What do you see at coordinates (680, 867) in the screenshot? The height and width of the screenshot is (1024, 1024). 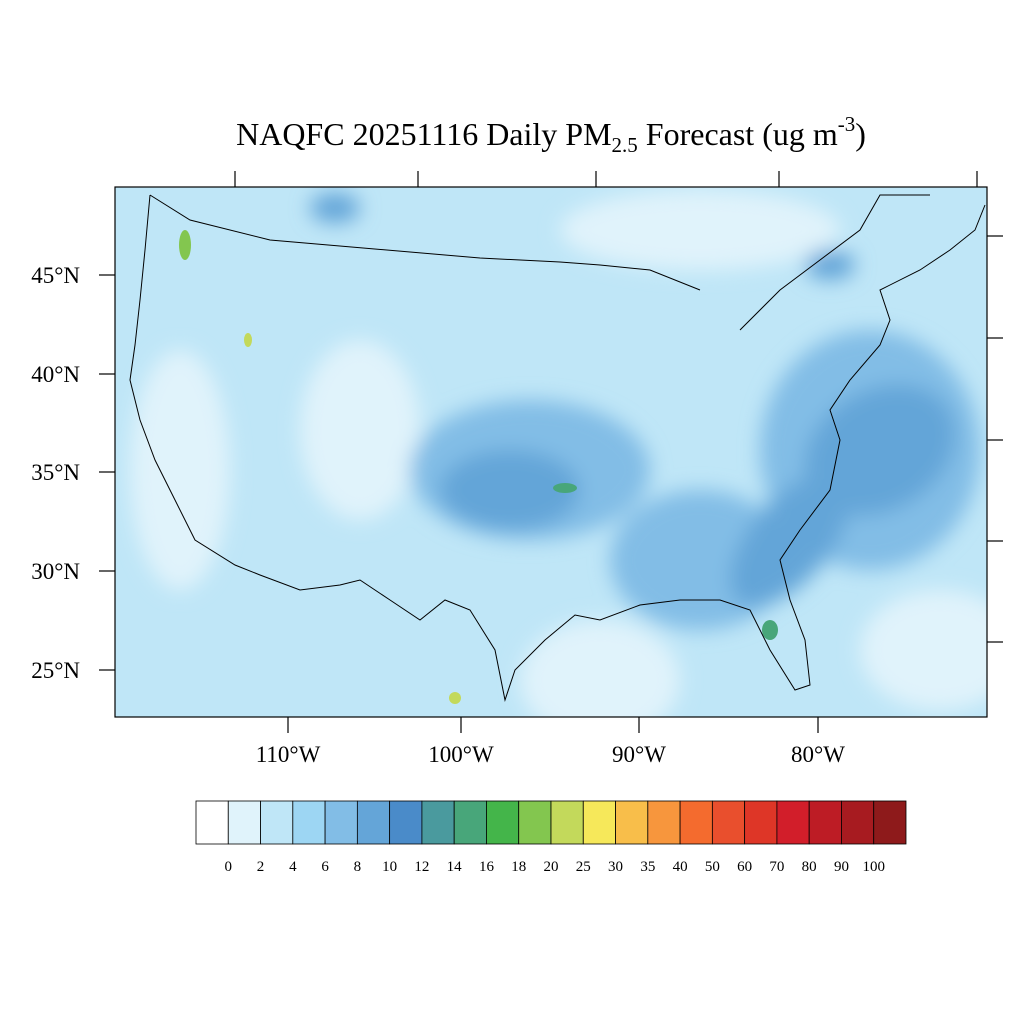 I see `colorbar-label: 40` at bounding box center [680, 867].